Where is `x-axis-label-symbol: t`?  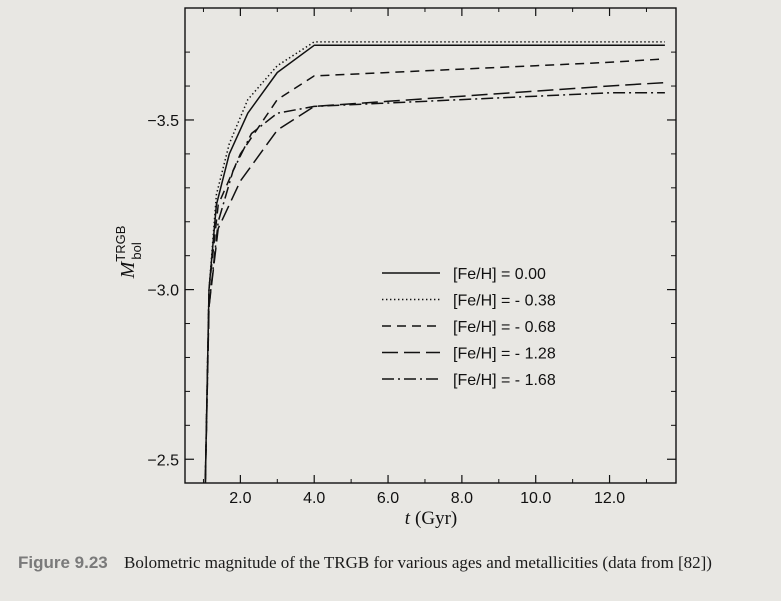
x-axis-label-symbol: t is located at coordinates (408, 518).